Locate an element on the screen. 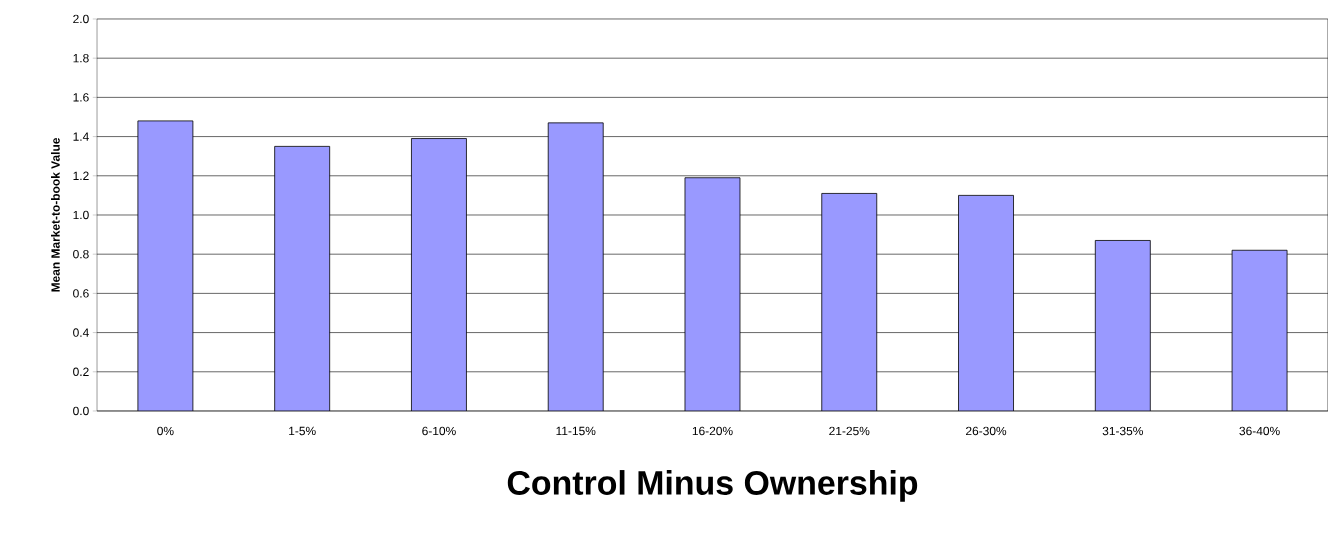  x-tick-label: 6-10% is located at coordinates (439, 431).